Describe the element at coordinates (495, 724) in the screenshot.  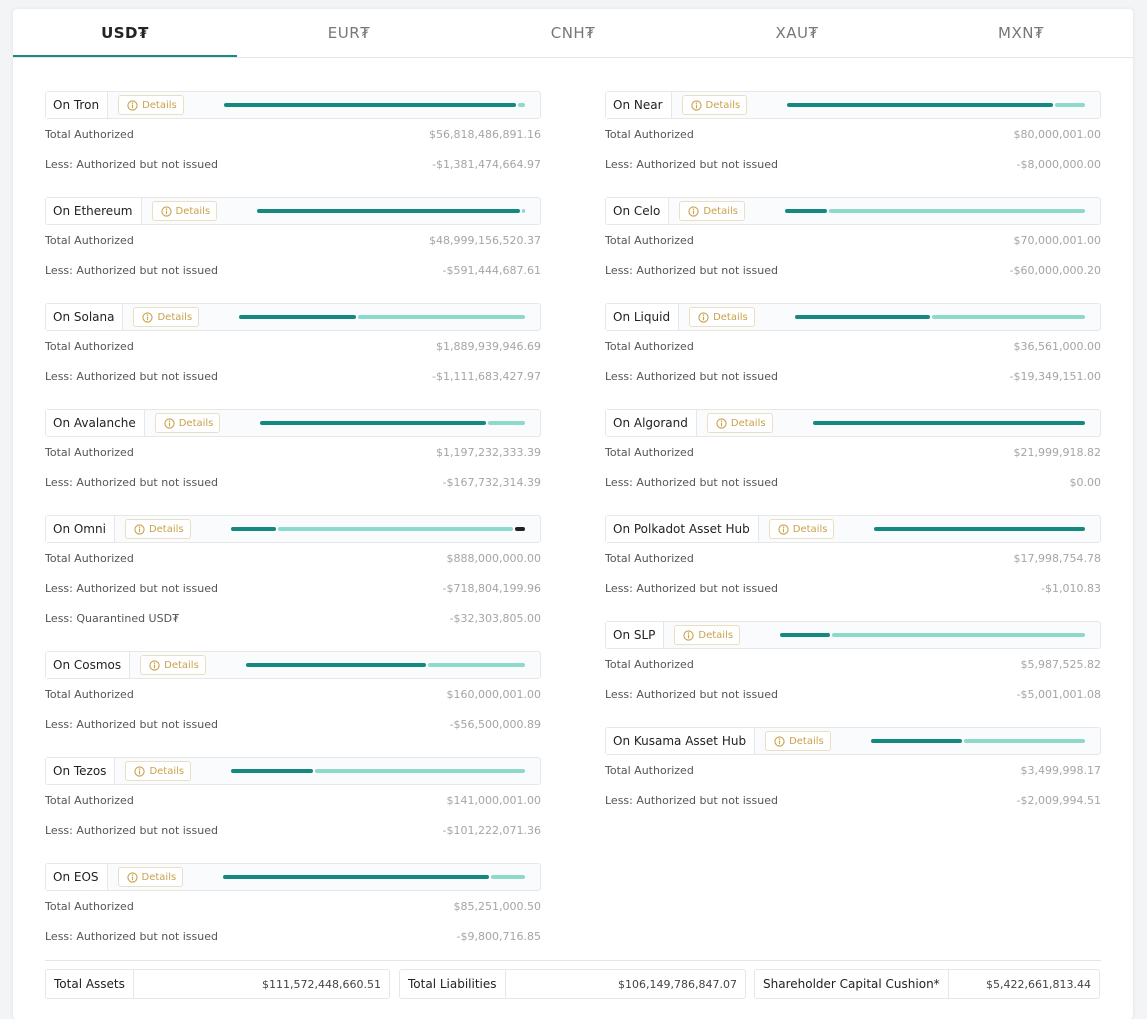
I see `row-value: -$56,500,000.89` at that location.